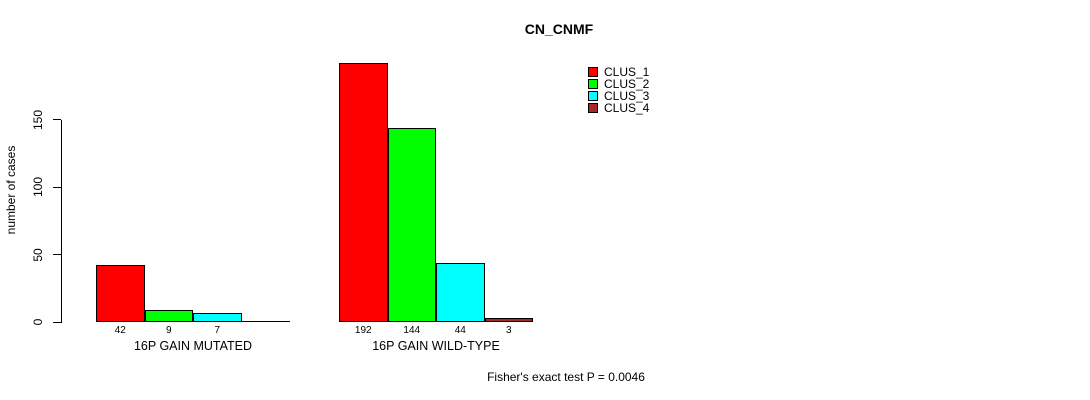  Describe the element at coordinates (627, 96) in the screenshot. I see `legend-label-clus_3: CLUS_3` at that location.